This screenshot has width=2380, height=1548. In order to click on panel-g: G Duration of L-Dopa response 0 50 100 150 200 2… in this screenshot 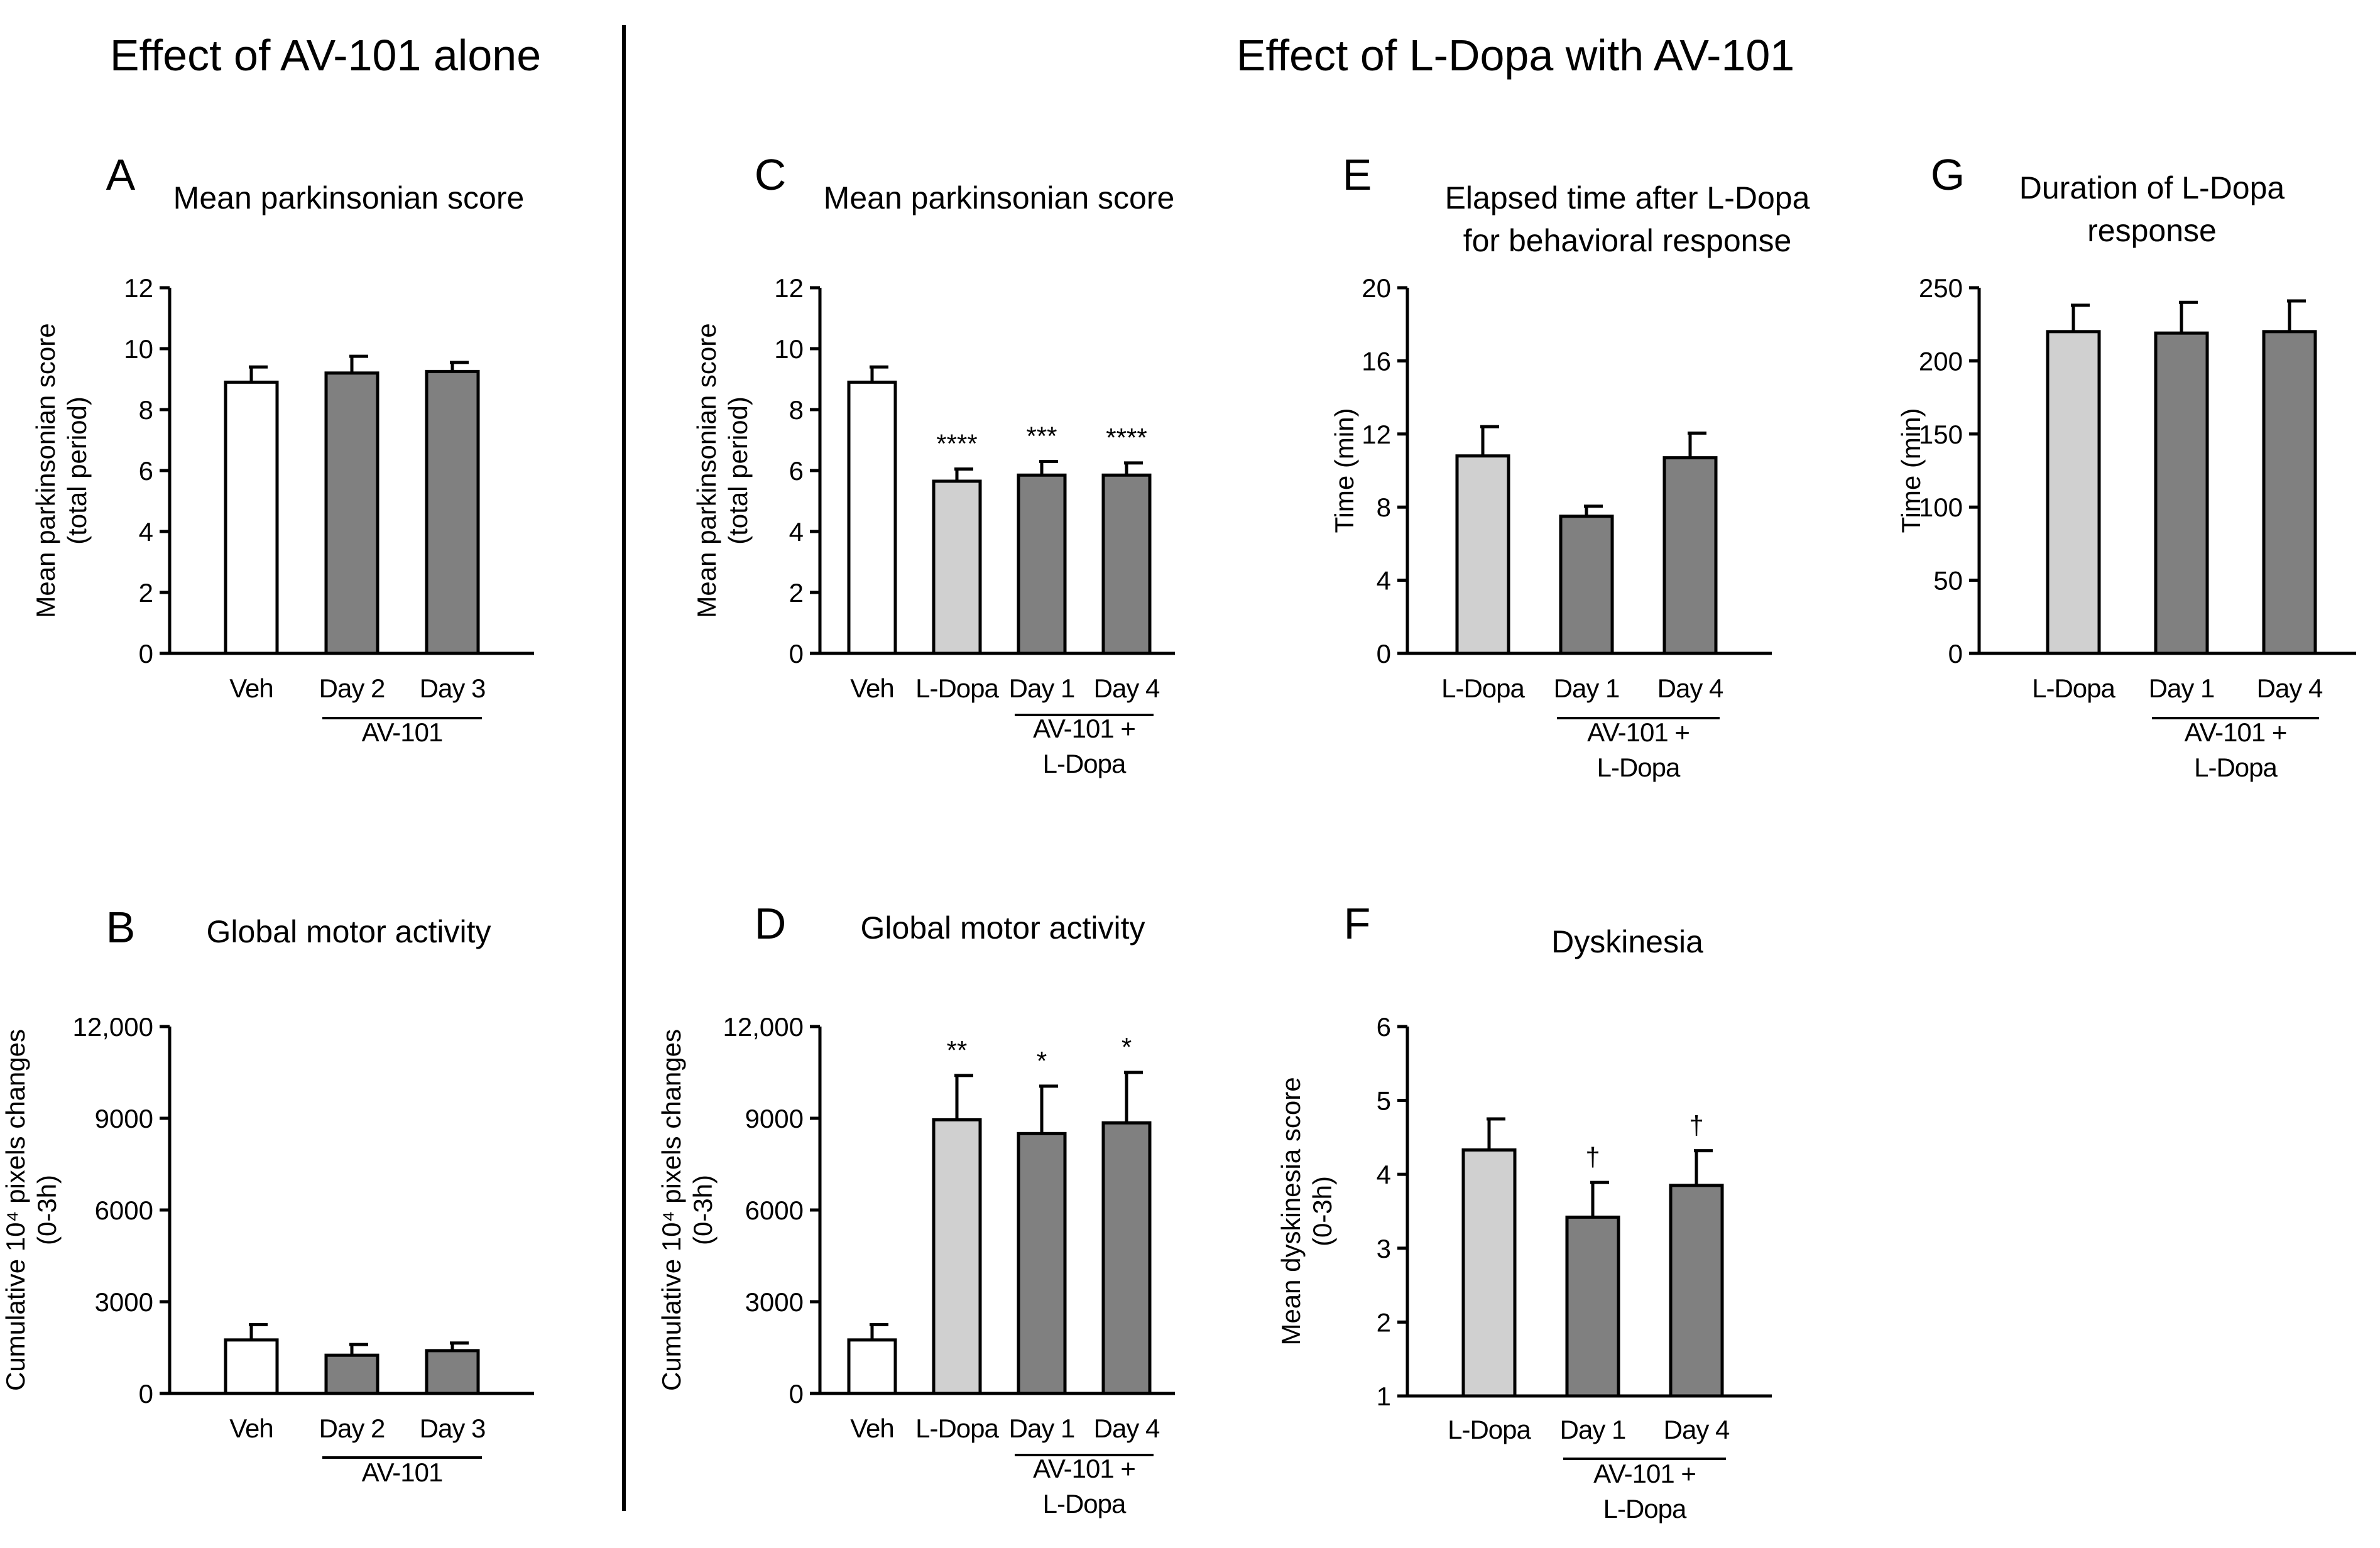, I will do `click(2126, 466)`.